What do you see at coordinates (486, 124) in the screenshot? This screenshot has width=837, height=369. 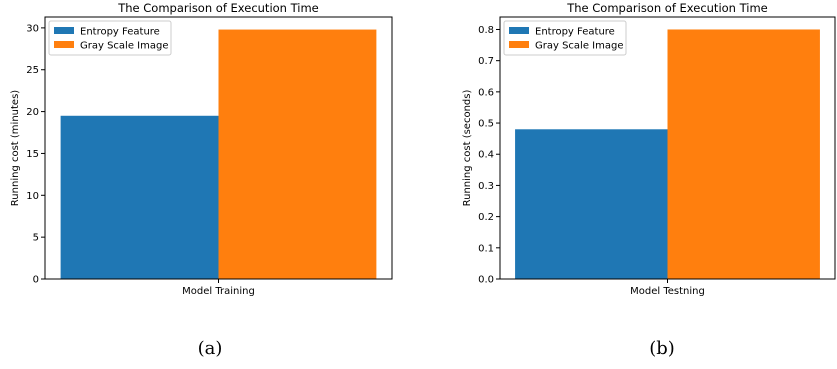 I see `chart-b-ytick-label: 0.5` at bounding box center [486, 124].